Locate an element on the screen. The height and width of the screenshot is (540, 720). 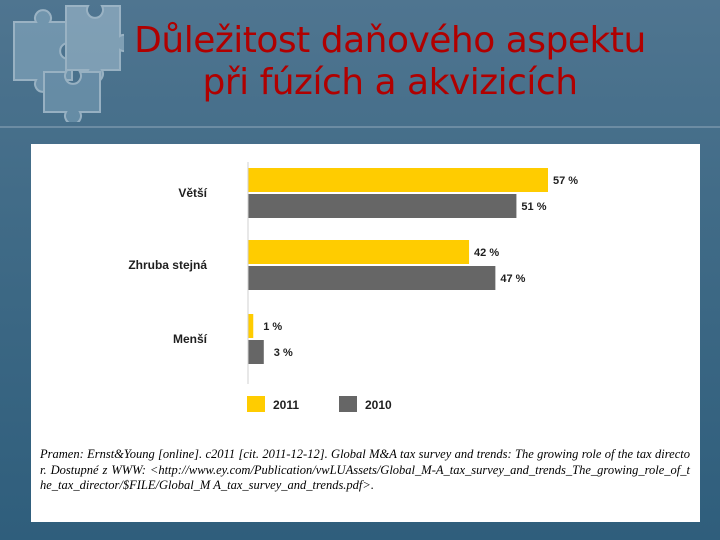
data-label: 42 % is located at coordinates (486, 253).